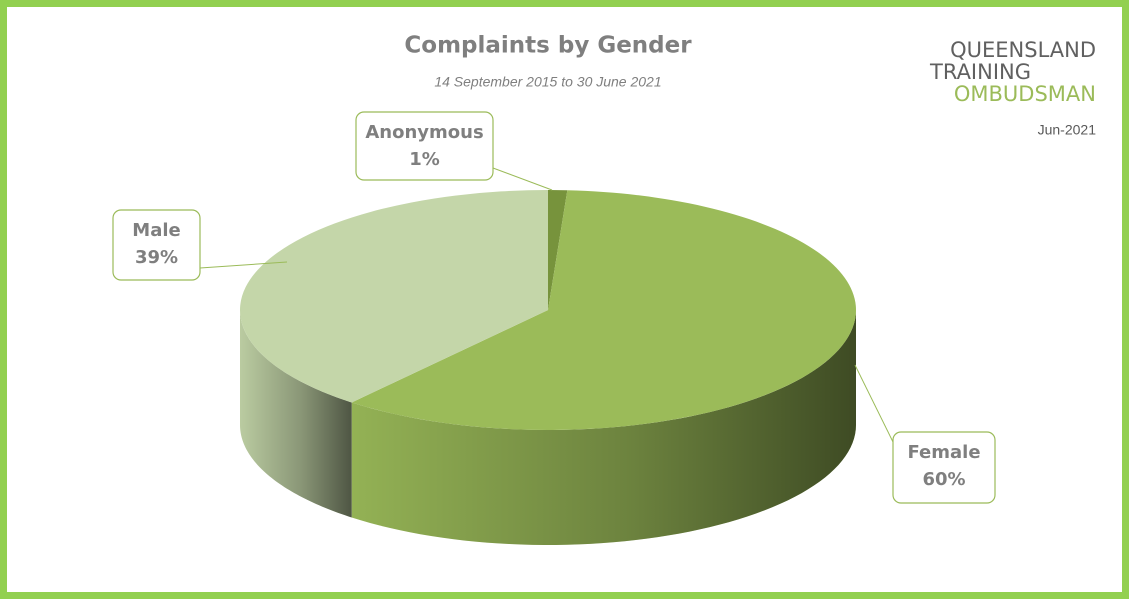 The image size is (1129, 599). Describe the element at coordinates (943, 452) in the screenshot. I see `category-label: Female` at that location.